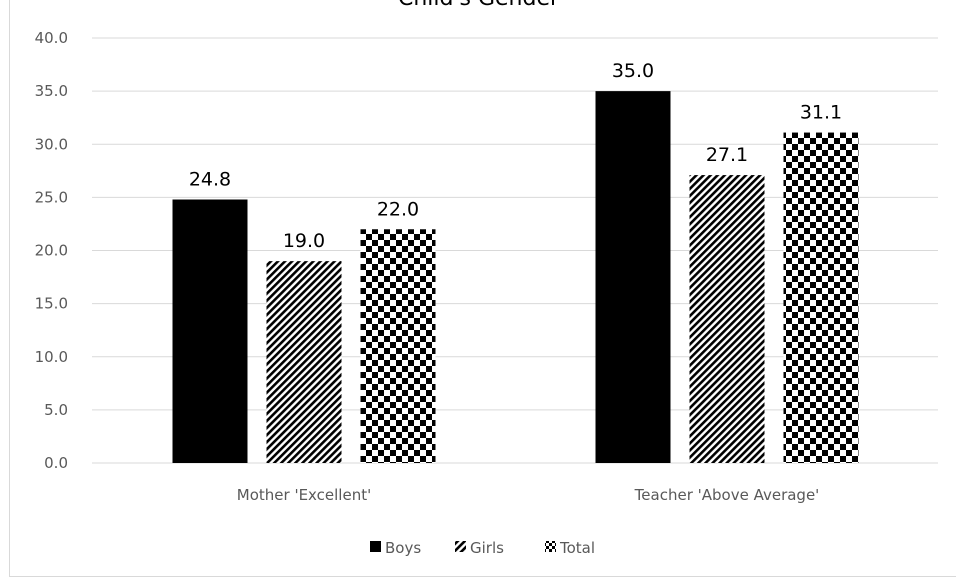 The image size is (957, 578). Describe the element at coordinates (304, 495) in the screenshot. I see `x-category-label: Mother 'Excellent'` at that location.